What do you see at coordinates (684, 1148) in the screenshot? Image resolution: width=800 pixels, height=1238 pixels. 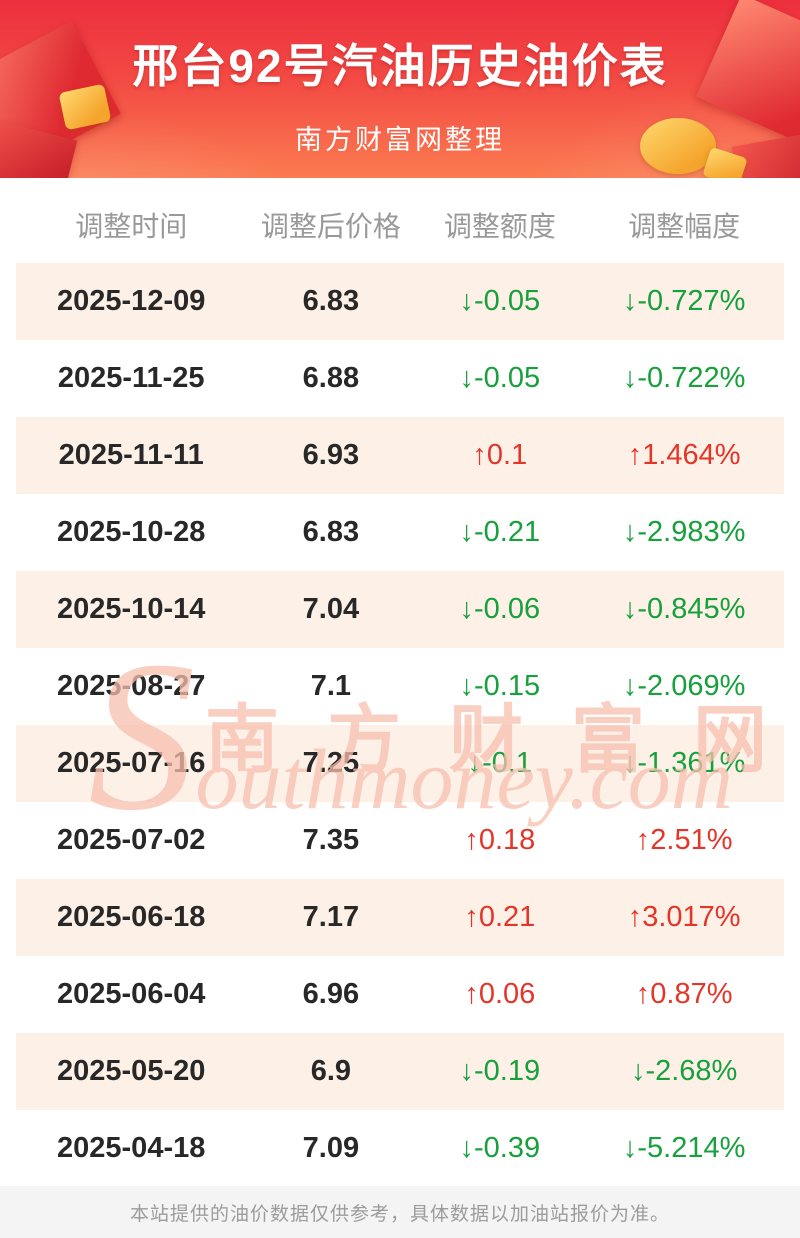 I see `percent-cell: ↓-5.214%` at bounding box center [684, 1148].